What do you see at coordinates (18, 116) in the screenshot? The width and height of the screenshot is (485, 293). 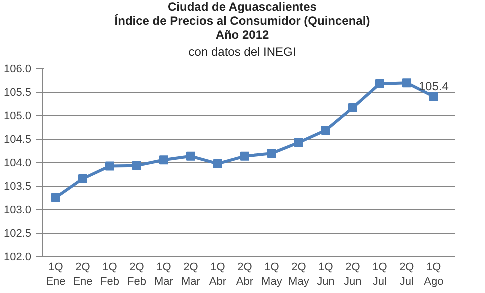 I see `y-tick-label: 105.0` at bounding box center [18, 116].